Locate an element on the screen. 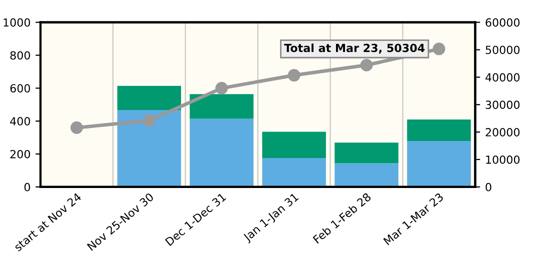 This screenshot has width=540, height=279. y2-tick-label: 30000 is located at coordinates (503, 105).